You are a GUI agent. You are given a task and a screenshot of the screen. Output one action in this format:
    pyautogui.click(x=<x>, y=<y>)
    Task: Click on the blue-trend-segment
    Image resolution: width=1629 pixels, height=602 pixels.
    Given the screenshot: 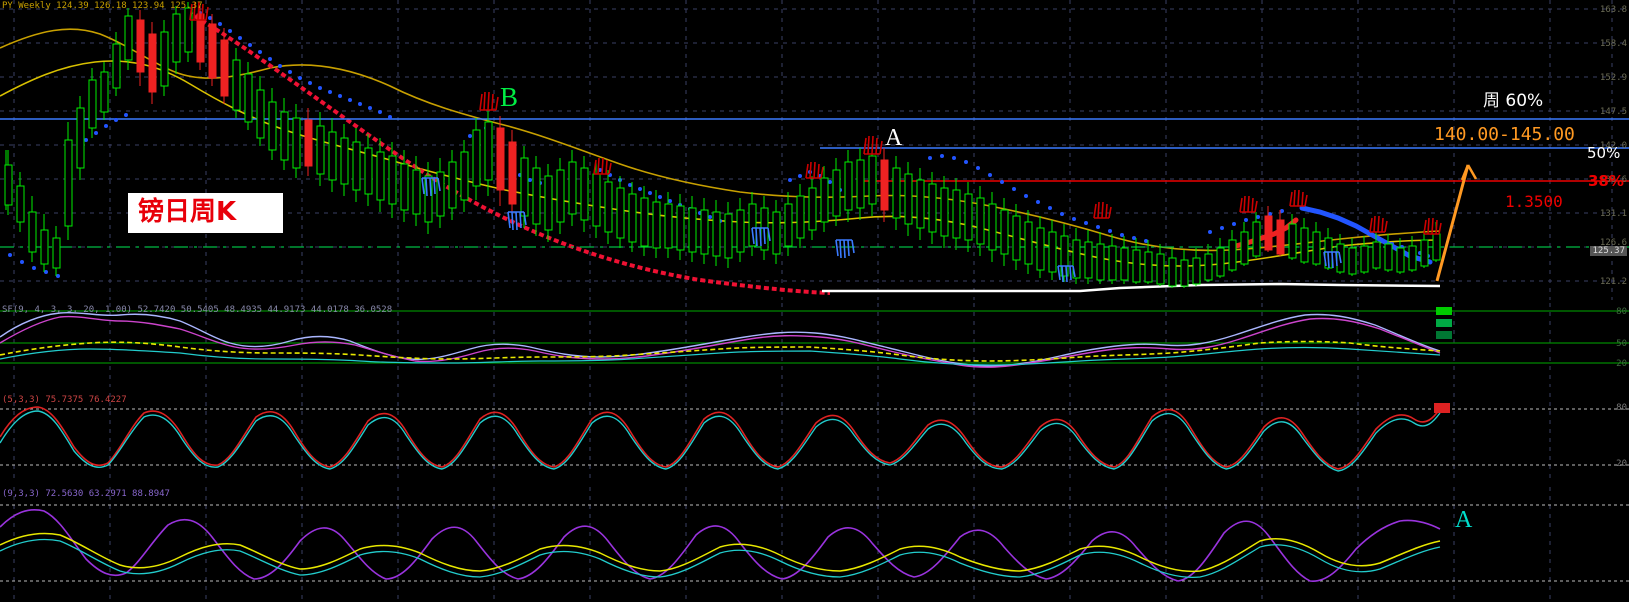 What is the action you would take?
    pyautogui.click(x=1366, y=235)
    